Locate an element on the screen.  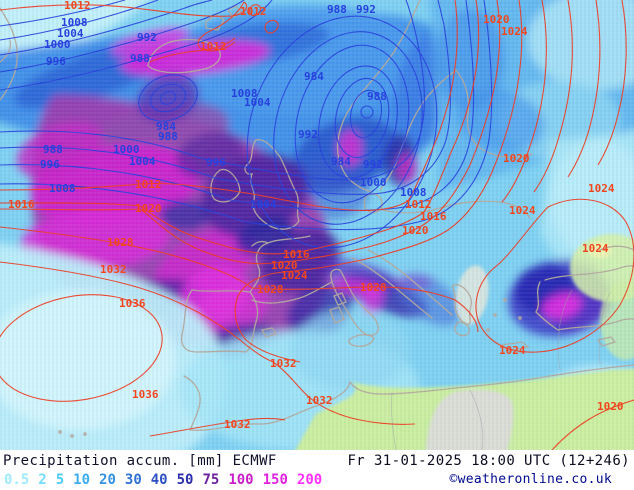
legend-value: 100 is located at coordinates (241, 480).